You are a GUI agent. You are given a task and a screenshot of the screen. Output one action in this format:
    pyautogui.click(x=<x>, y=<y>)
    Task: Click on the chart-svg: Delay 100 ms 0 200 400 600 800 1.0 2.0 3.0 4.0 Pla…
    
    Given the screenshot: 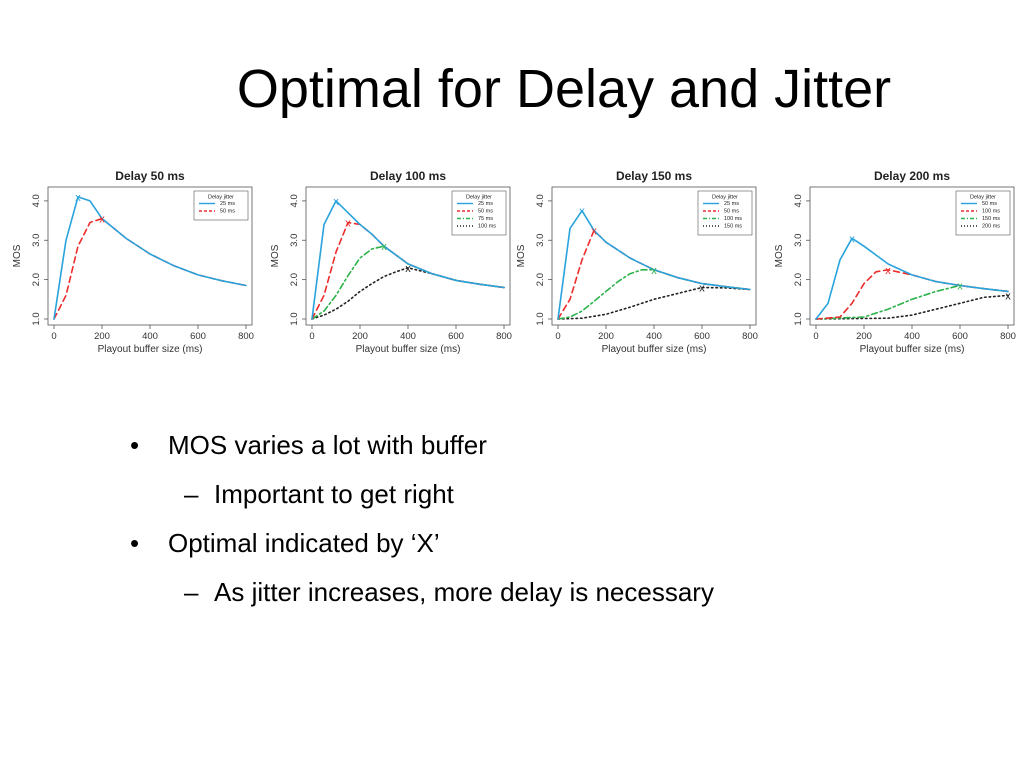 What is the action you would take?
    pyautogui.click(x=391, y=262)
    